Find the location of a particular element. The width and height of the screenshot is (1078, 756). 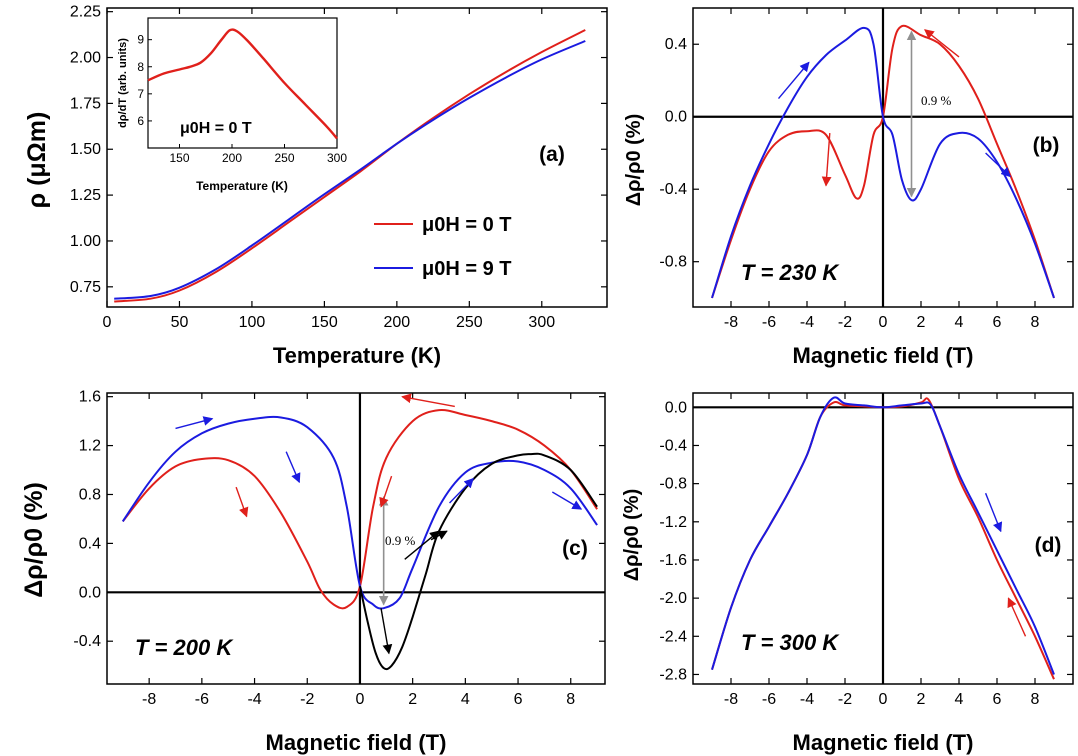

x-tick-label: 150 is located at coordinates (324, 322).